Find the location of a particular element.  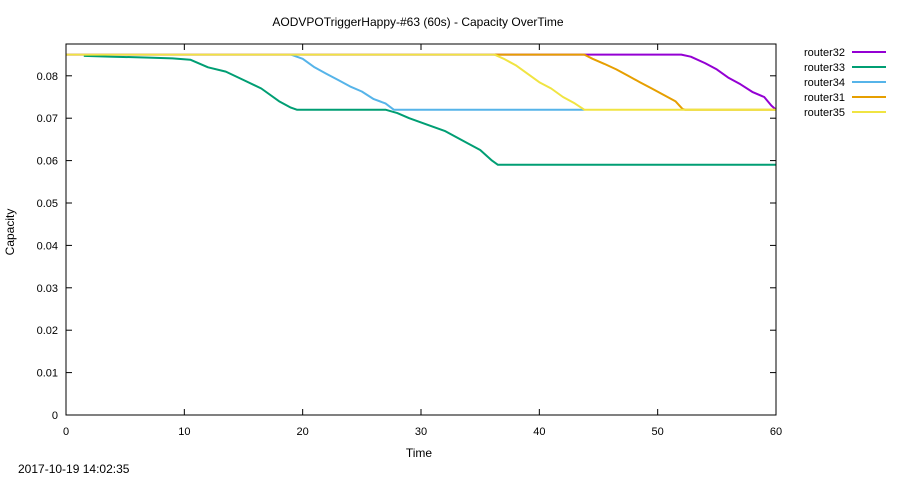

y-tick-label: 0.07 is located at coordinates (47, 119).